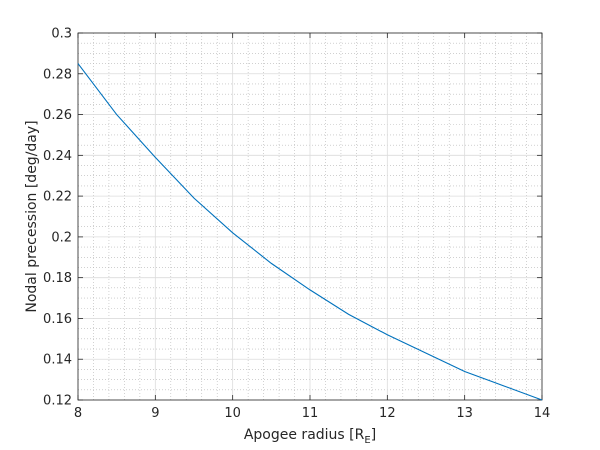 The image size is (600, 450). What do you see at coordinates (57, 360) in the screenshot?
I see `y-tick-label: 0.14` at bounding box center [57, 360].